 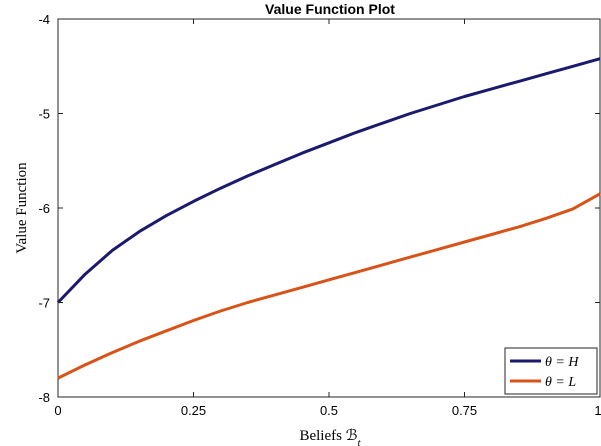 I want to click on y-tick-label: -7, so click(x=44, y=303).